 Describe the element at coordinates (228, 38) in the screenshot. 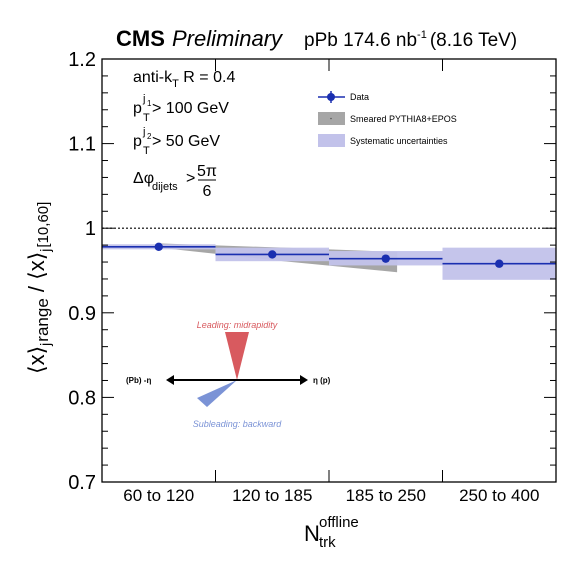

I see `status-label: Preliminary` at that location.